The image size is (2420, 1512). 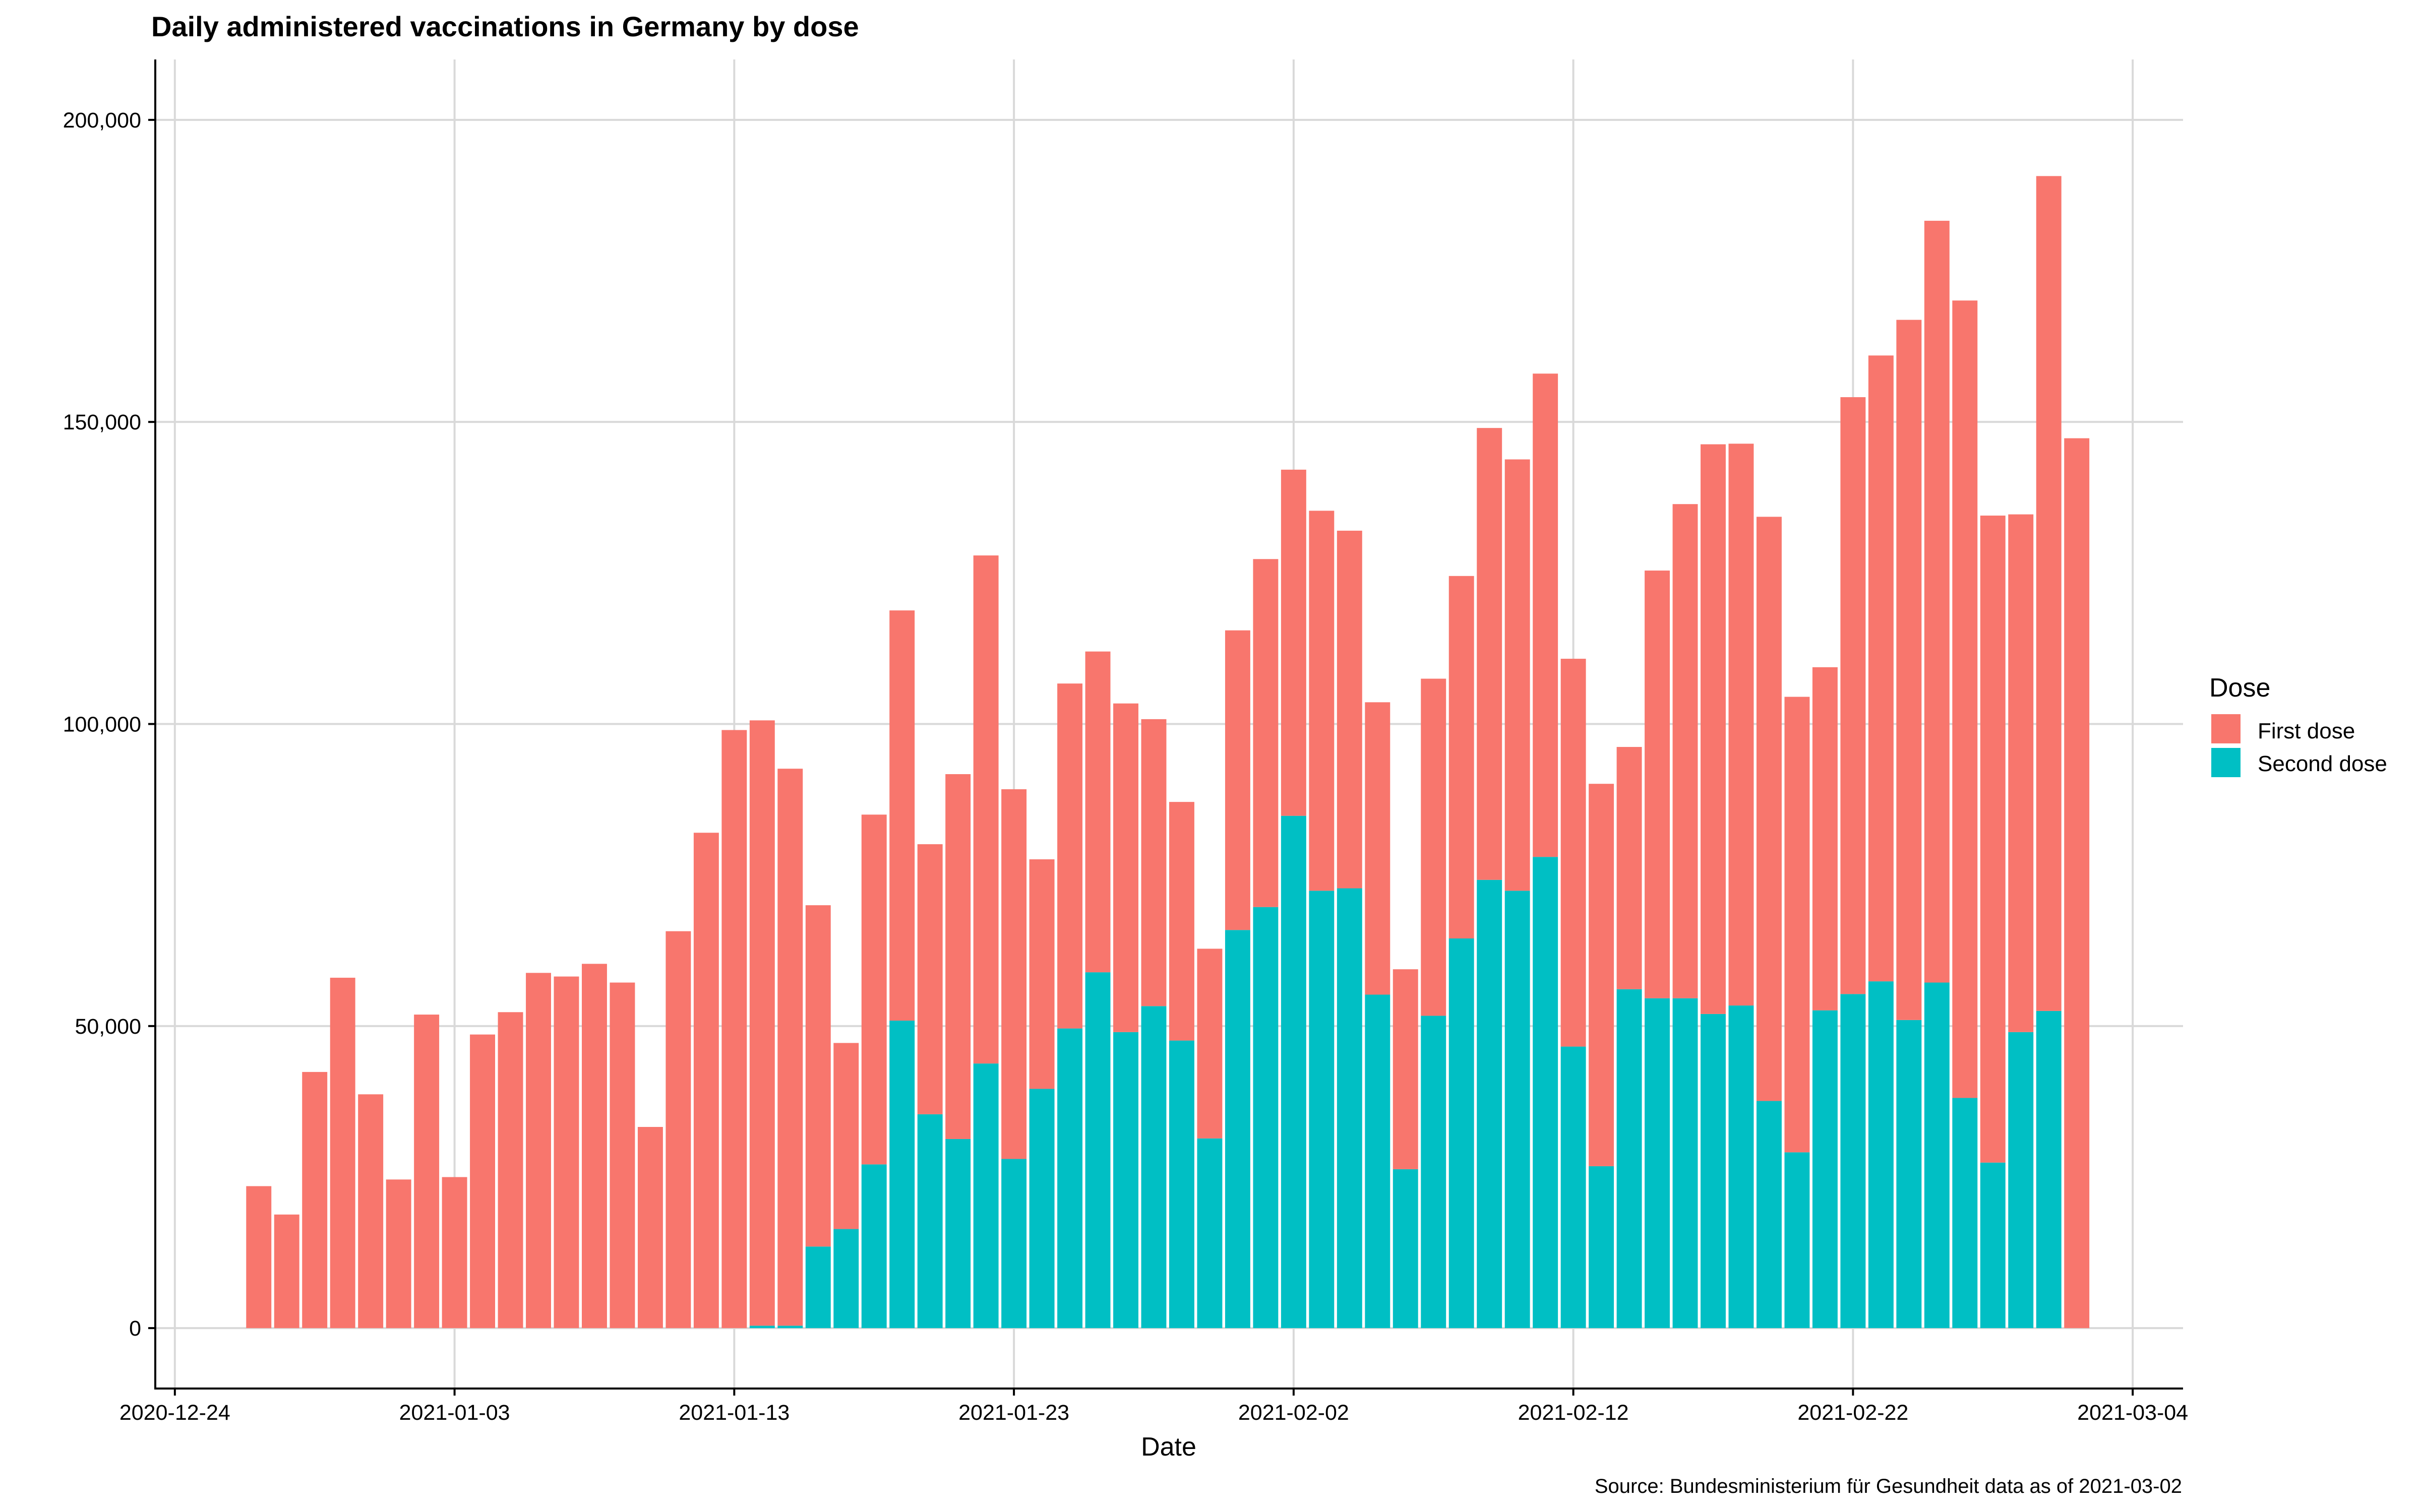 I want to click on x-axis-title: Date, so click(x=1168, y=1447).